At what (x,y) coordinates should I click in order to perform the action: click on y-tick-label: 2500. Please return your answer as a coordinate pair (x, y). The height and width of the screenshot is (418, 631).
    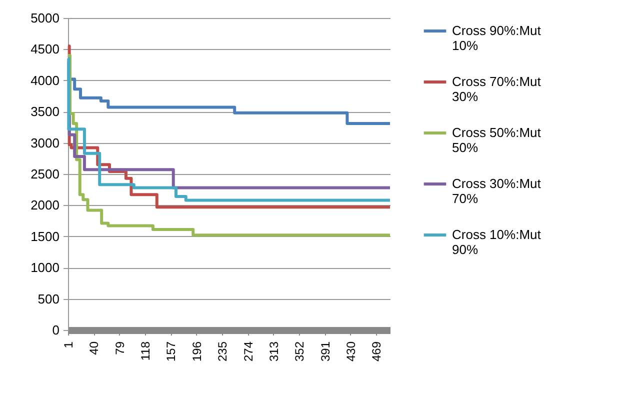
    Looking at the image, I should click on (45, 174).